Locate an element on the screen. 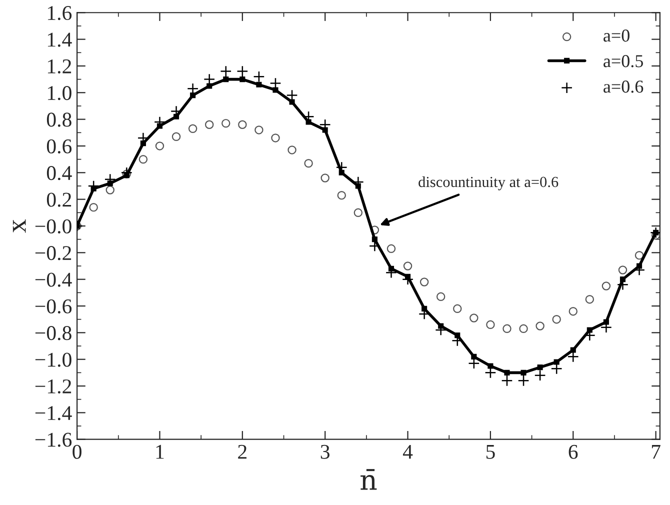  y-tick-label: −0.6 is located at coordinates (53, 306).